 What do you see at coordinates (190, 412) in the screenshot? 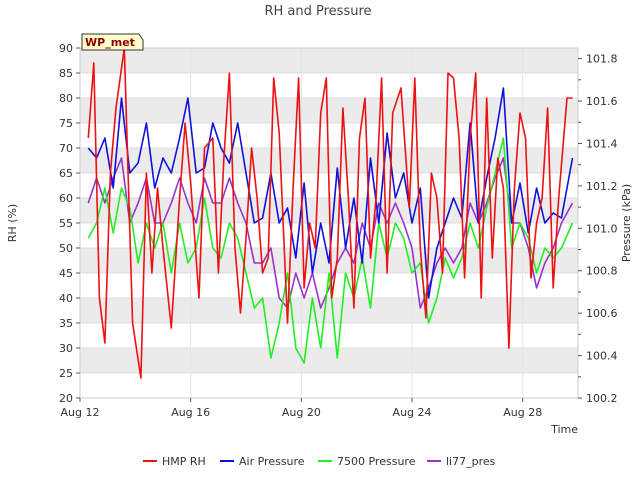
I see `x-tick-label: Aug 16` at bounding box center [190, 412].